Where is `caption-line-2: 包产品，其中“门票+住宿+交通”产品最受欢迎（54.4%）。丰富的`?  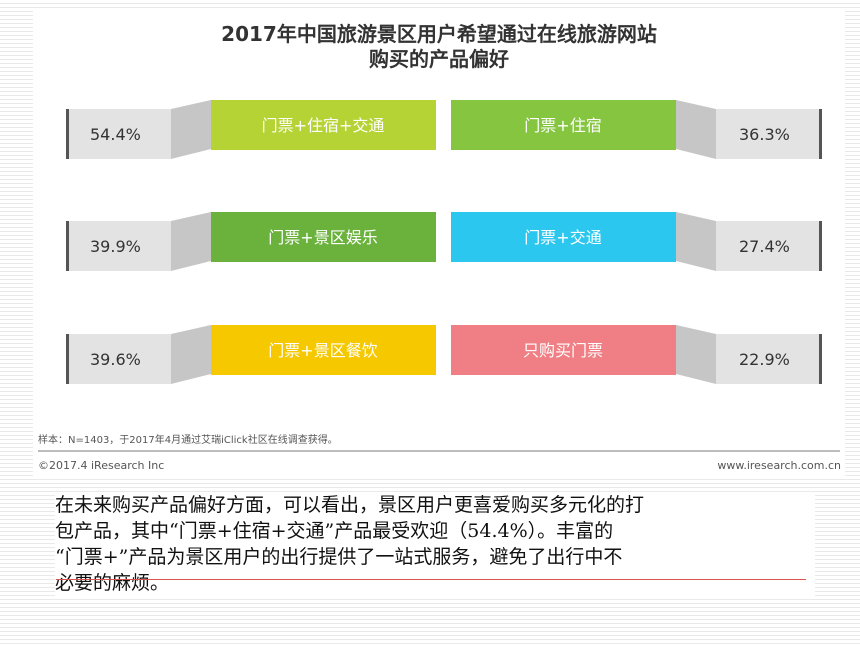 caption-line-2: 包产品，其中“门票+住宿+交通”产品最受欢迎（54.4%）。丰富的 is located at coordinates (334, 531).